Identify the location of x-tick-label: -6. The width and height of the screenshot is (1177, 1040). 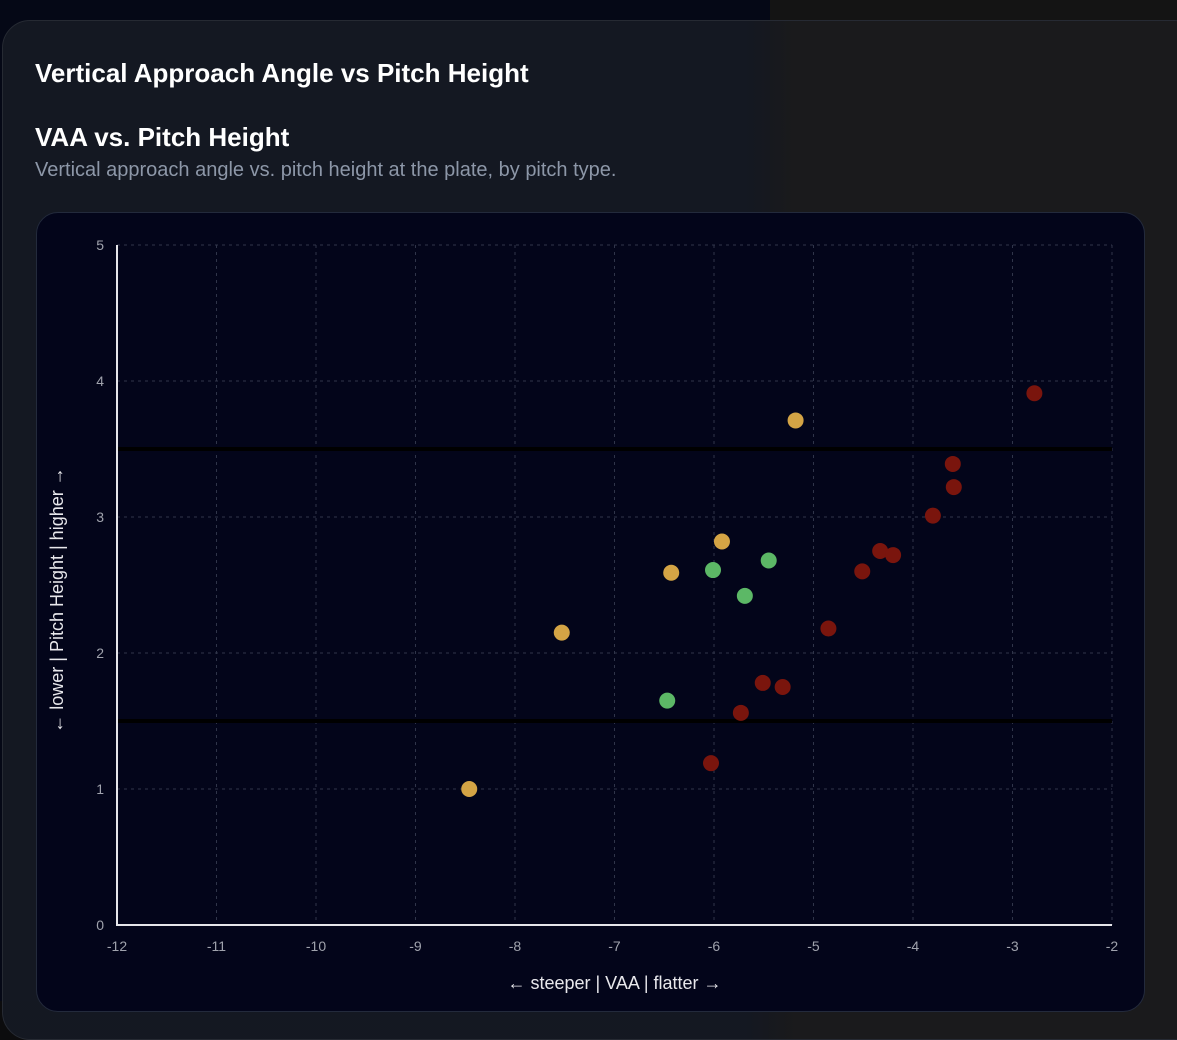
(714, 946).